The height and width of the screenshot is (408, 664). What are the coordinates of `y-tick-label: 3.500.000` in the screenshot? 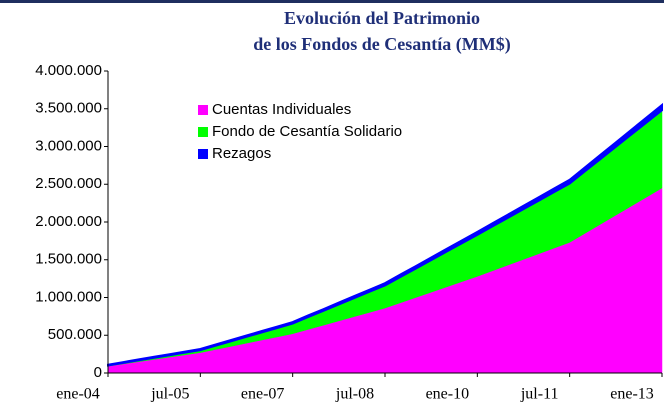 It's located at (68, 108).